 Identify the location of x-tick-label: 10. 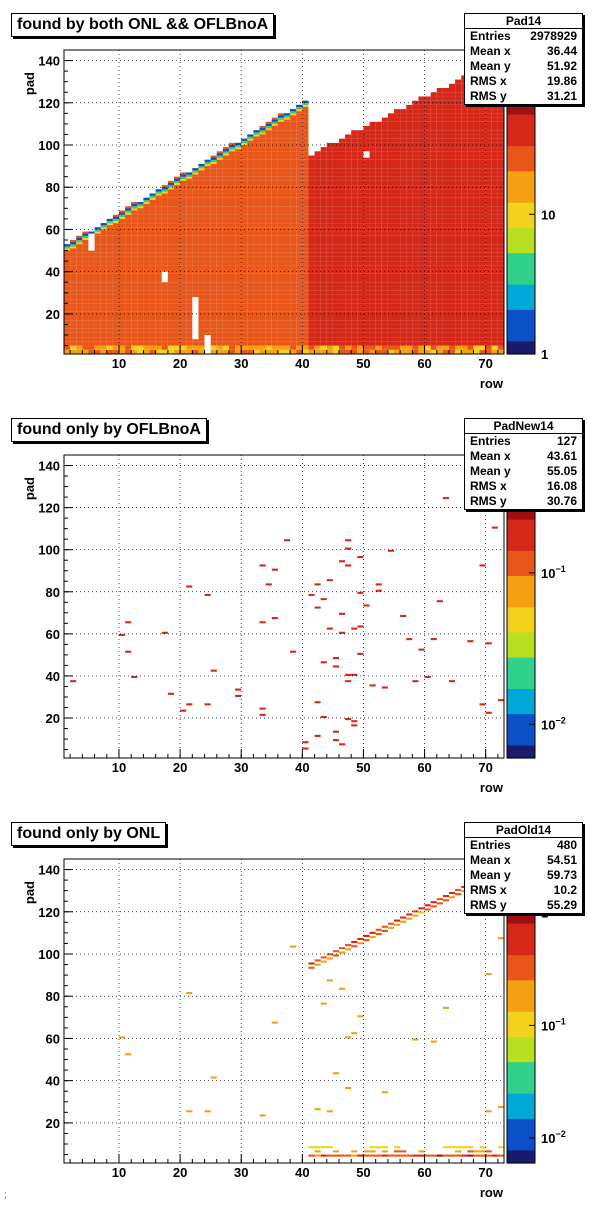
(119, 767).